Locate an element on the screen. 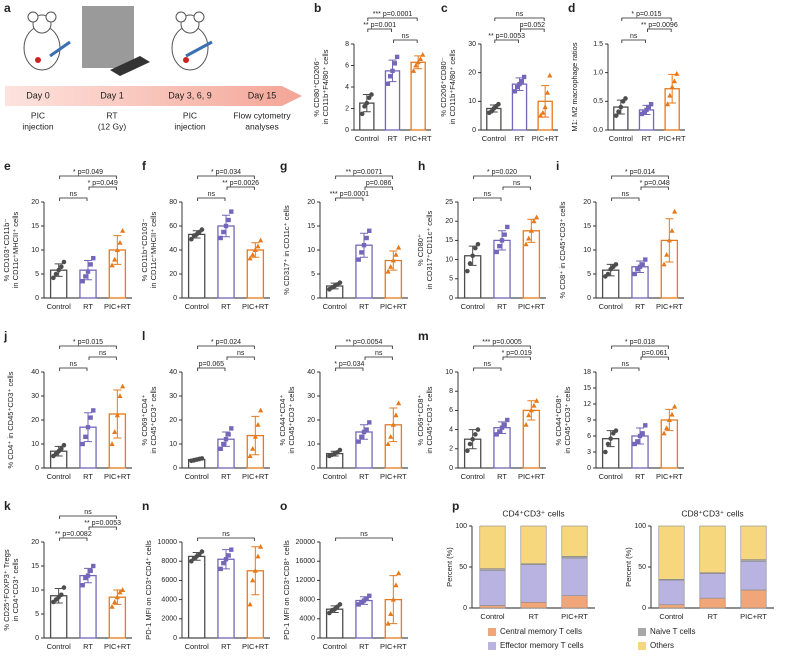 The image size is (788, 661). y-tick-label: 10 is located at coordinates (35, 250).